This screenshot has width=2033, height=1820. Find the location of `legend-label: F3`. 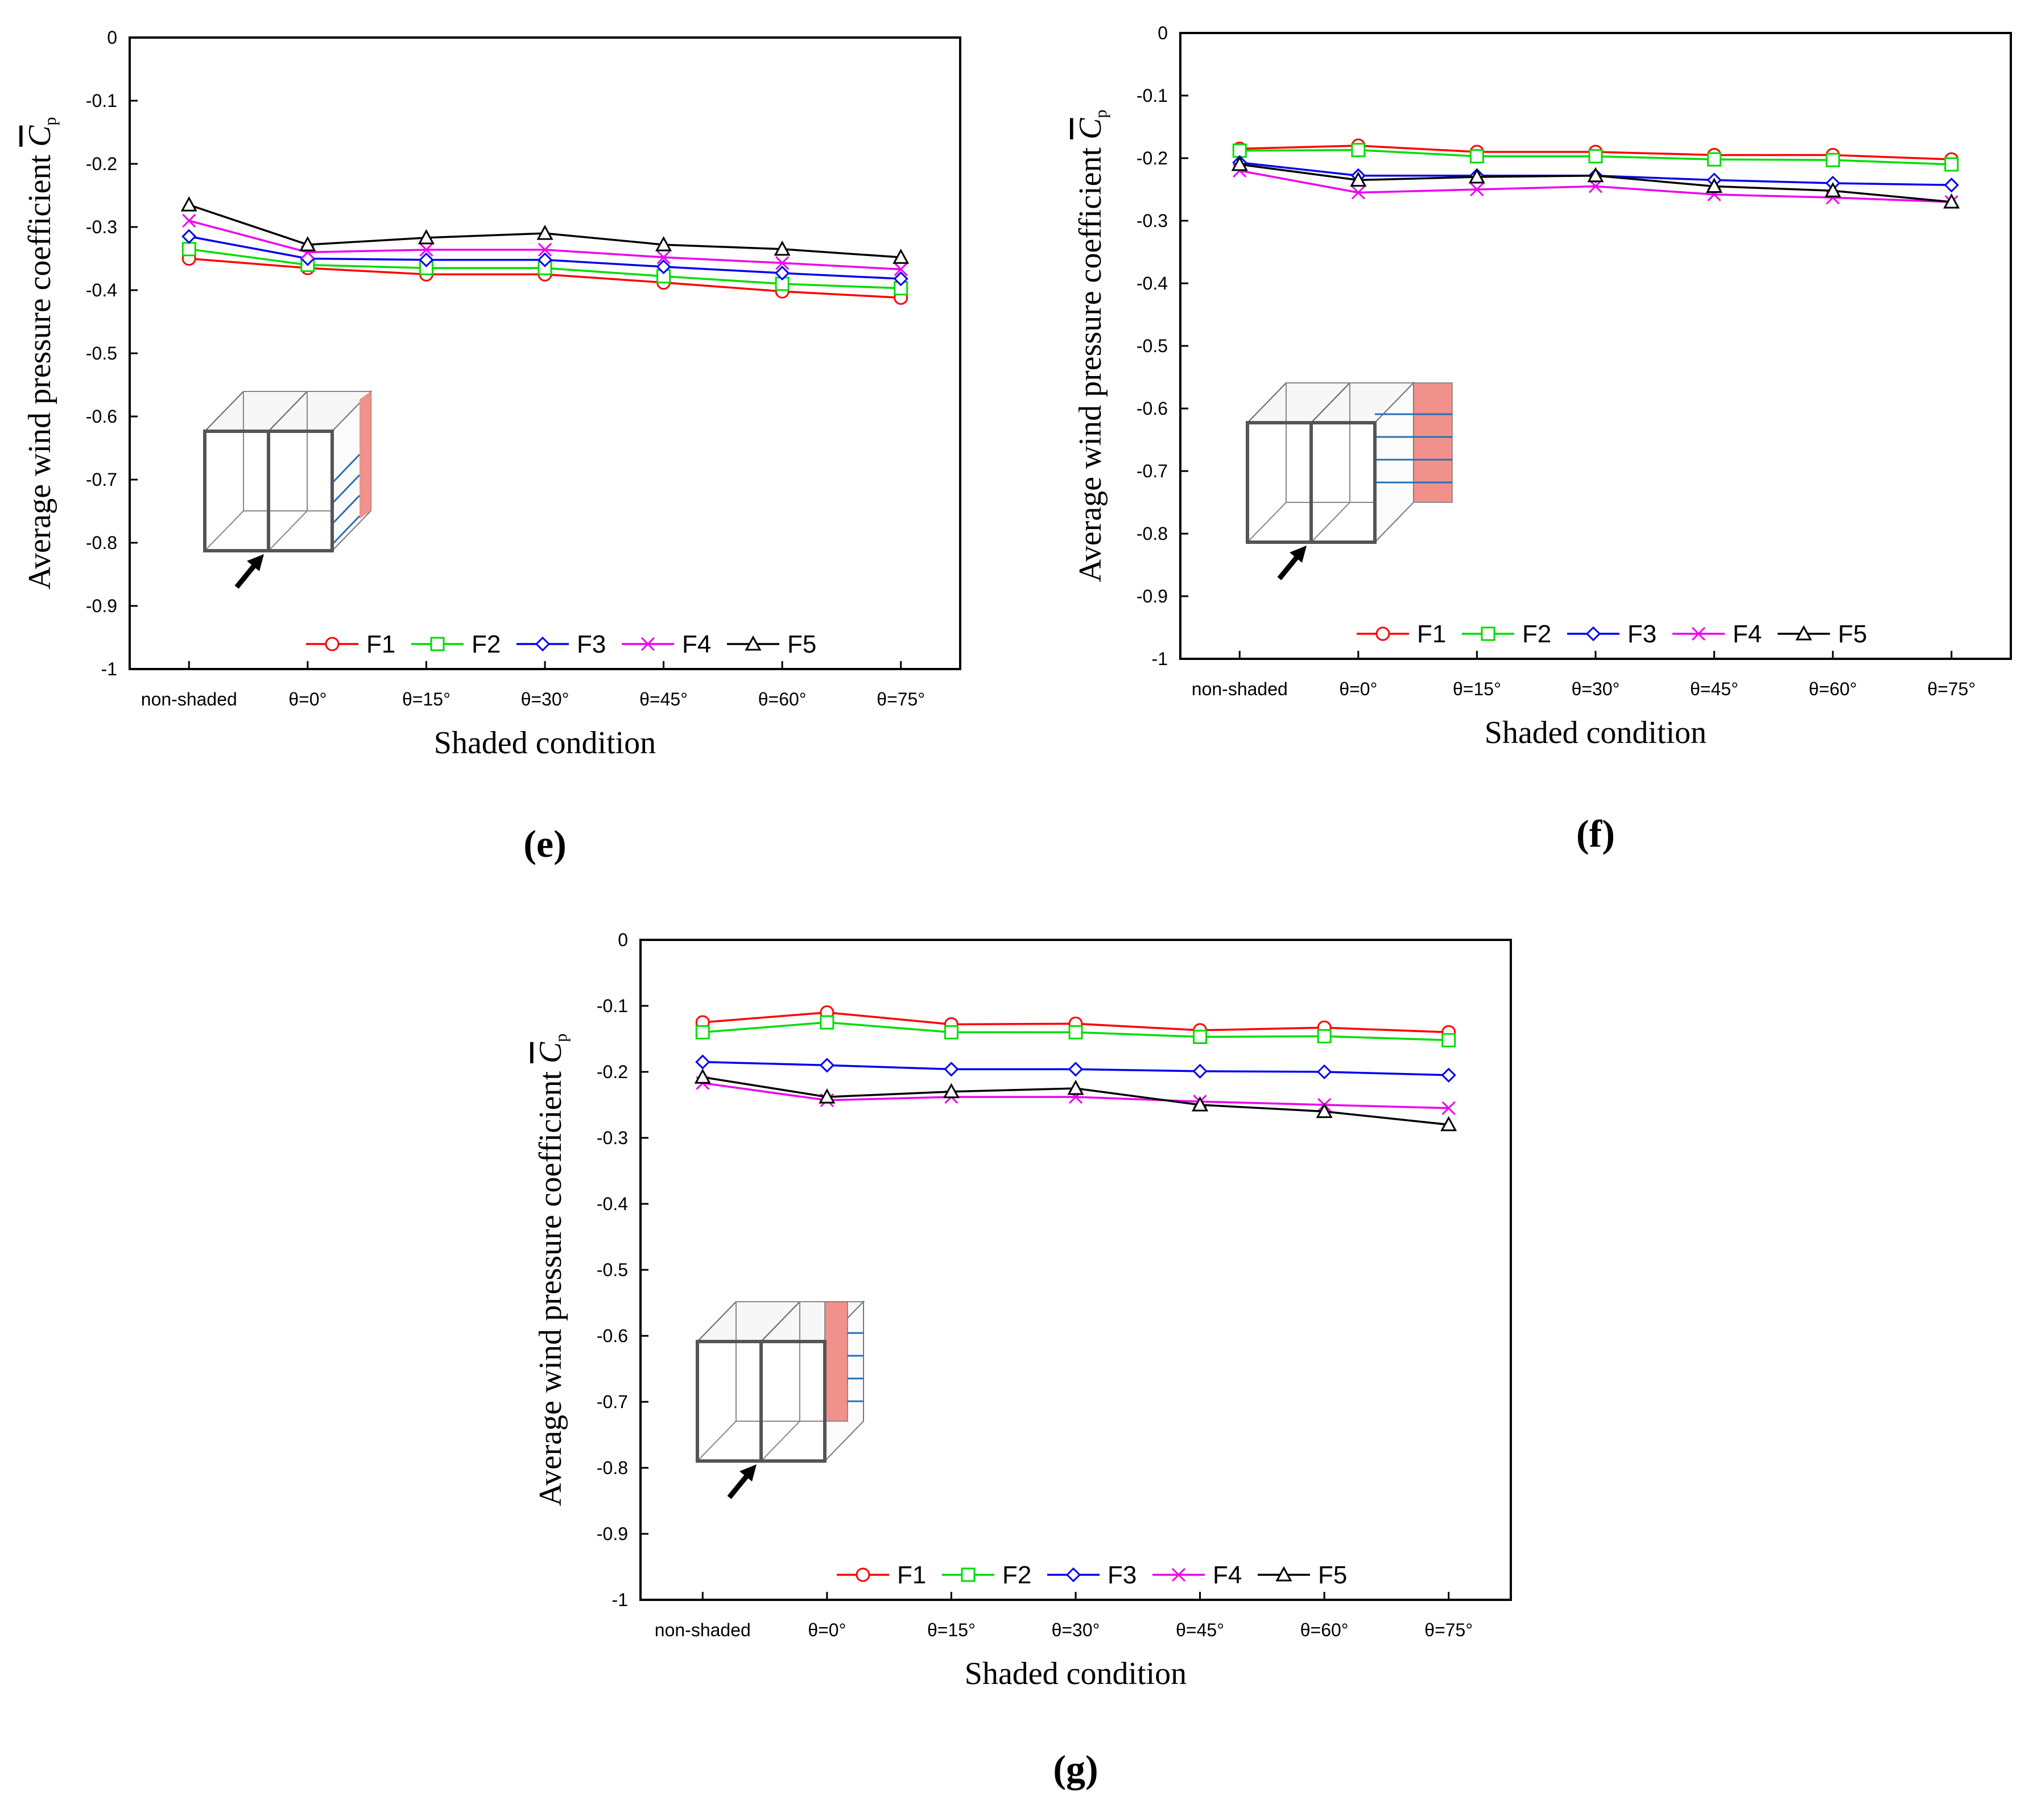

legend-label: F3 is located at coordinates (591, 644).